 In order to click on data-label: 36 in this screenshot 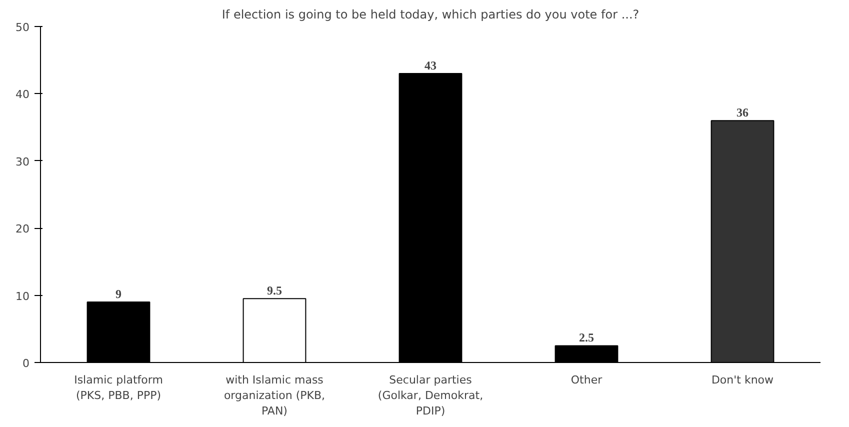, I will do `click(742, 113)`.